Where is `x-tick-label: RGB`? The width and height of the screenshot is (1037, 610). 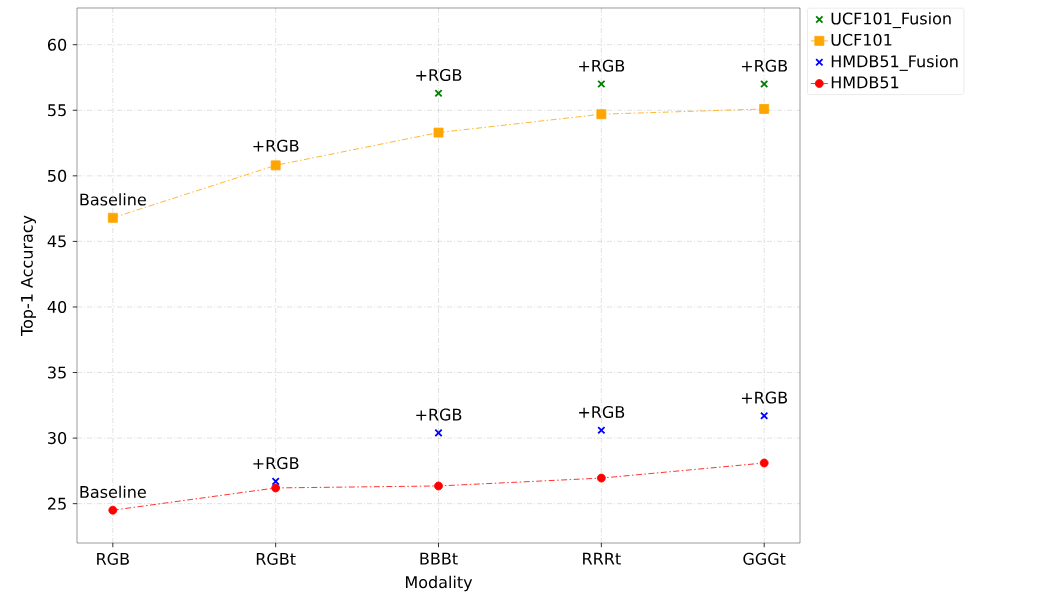
x-tick-label: RGB is located at coordinates (113, 558).